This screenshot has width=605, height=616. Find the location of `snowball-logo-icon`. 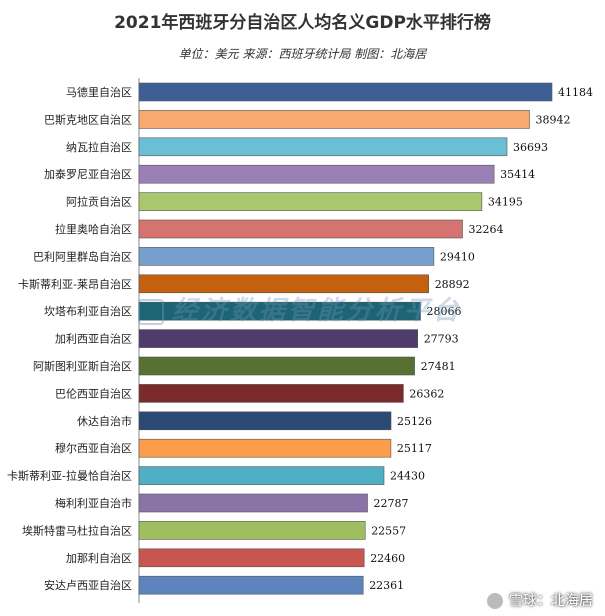

snowball-logo-icon is located at coordinates (495, 601).